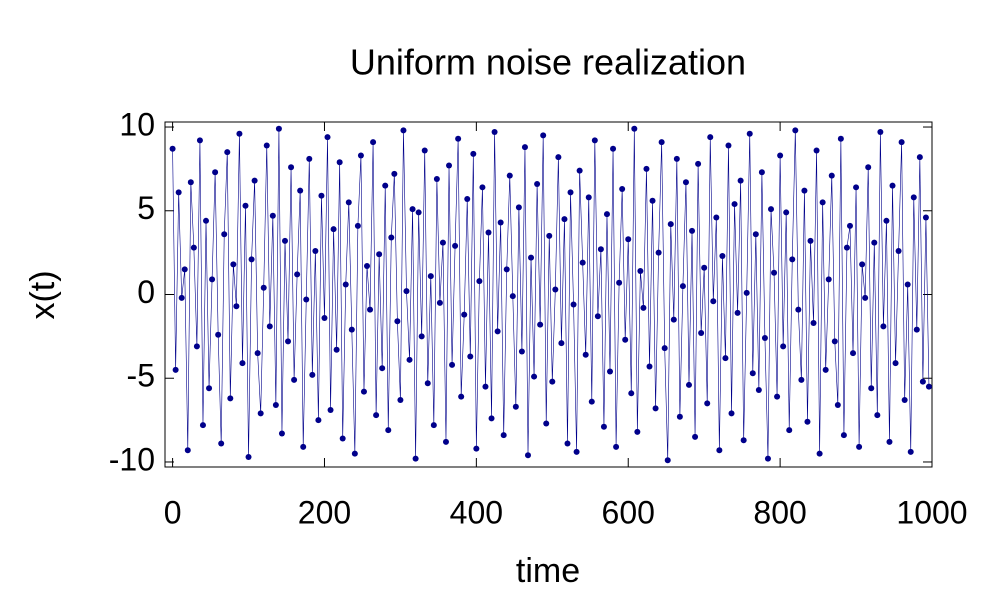  What do you see at coordinates (141, 376) in the screenshot?
I see `y-tick-label: -5` at bounding box center [141, 376].